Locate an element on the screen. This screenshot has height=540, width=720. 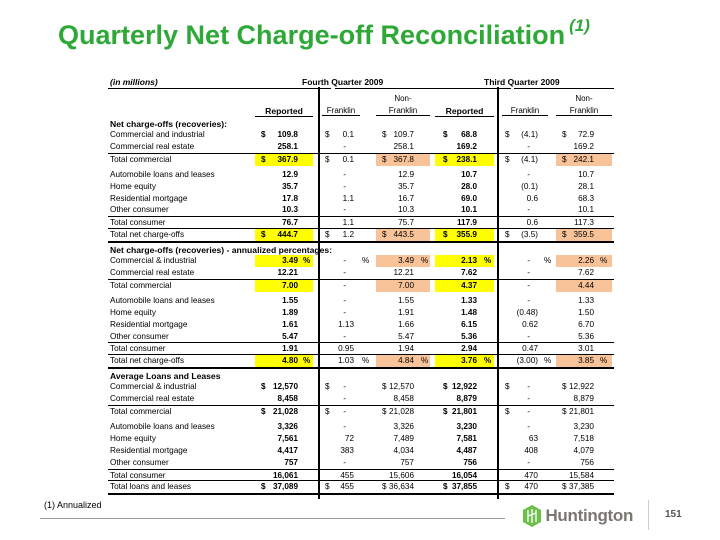
cell-value: 0.6 is located at coordinates (532, 198).